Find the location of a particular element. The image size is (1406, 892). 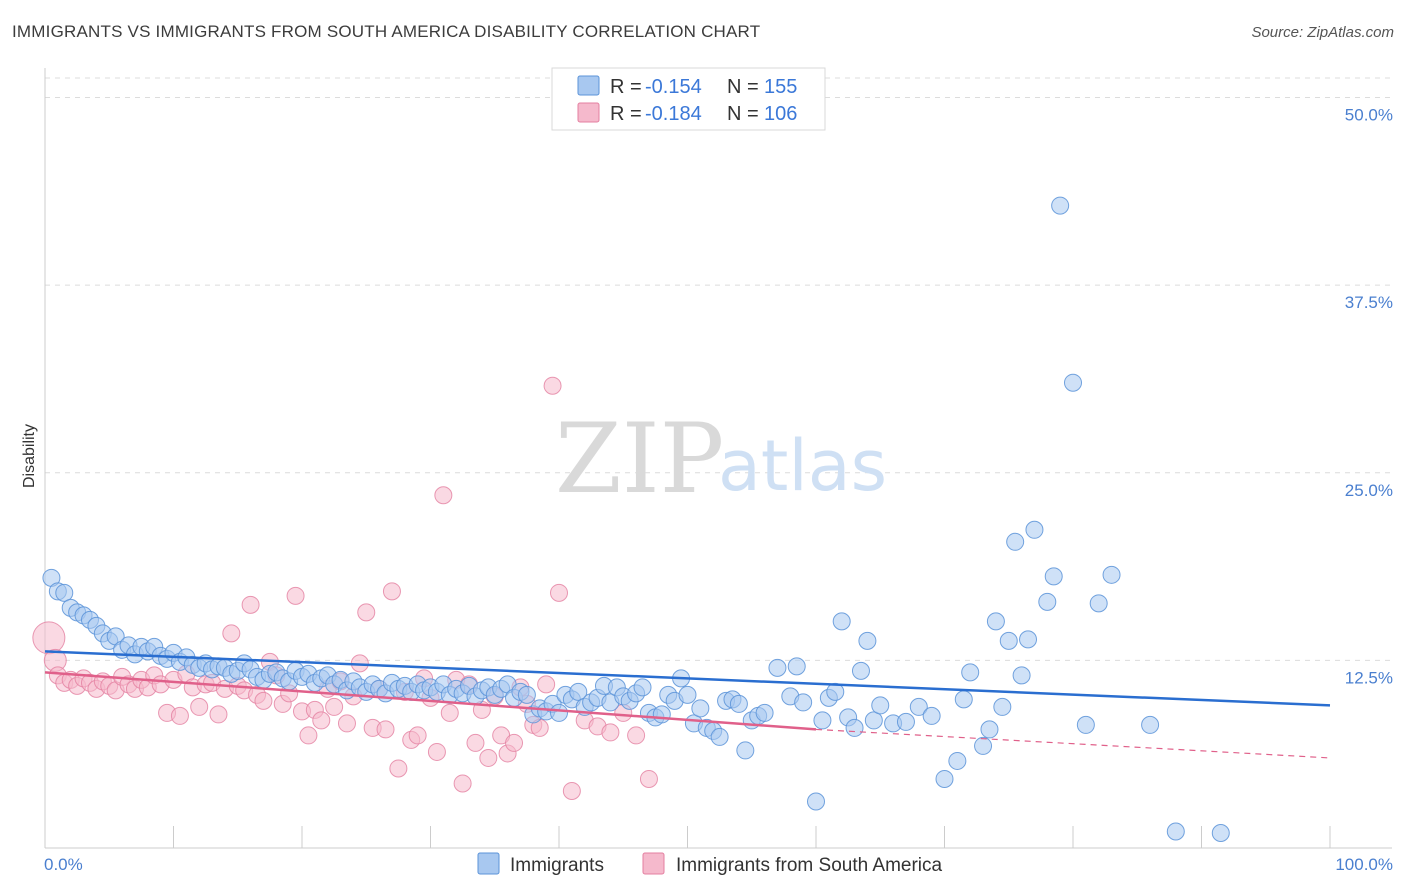

x-tick-labels: 0.0% 100.0% is located at coordinates (718, 864).